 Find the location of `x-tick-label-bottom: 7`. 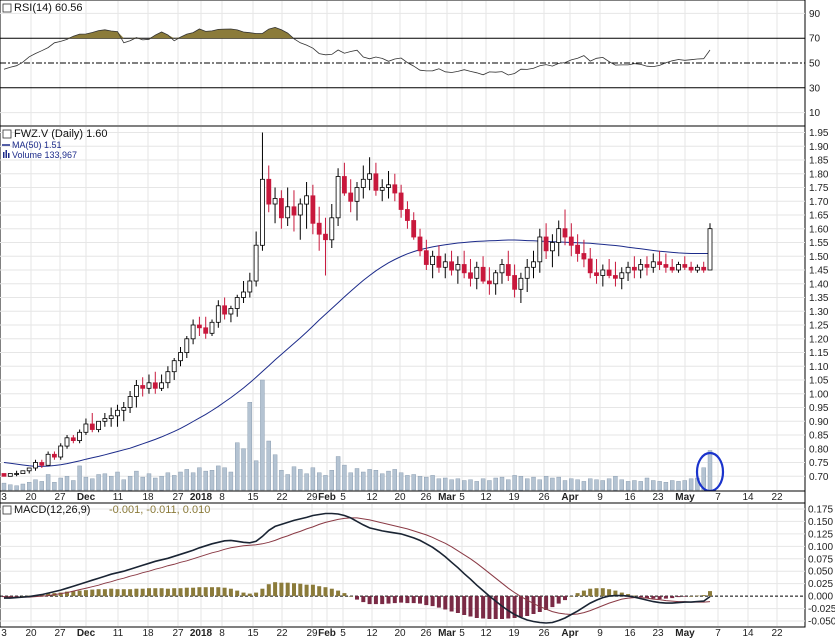

x-tick-label-bottom: 7 is located at coordinates (718, 633).